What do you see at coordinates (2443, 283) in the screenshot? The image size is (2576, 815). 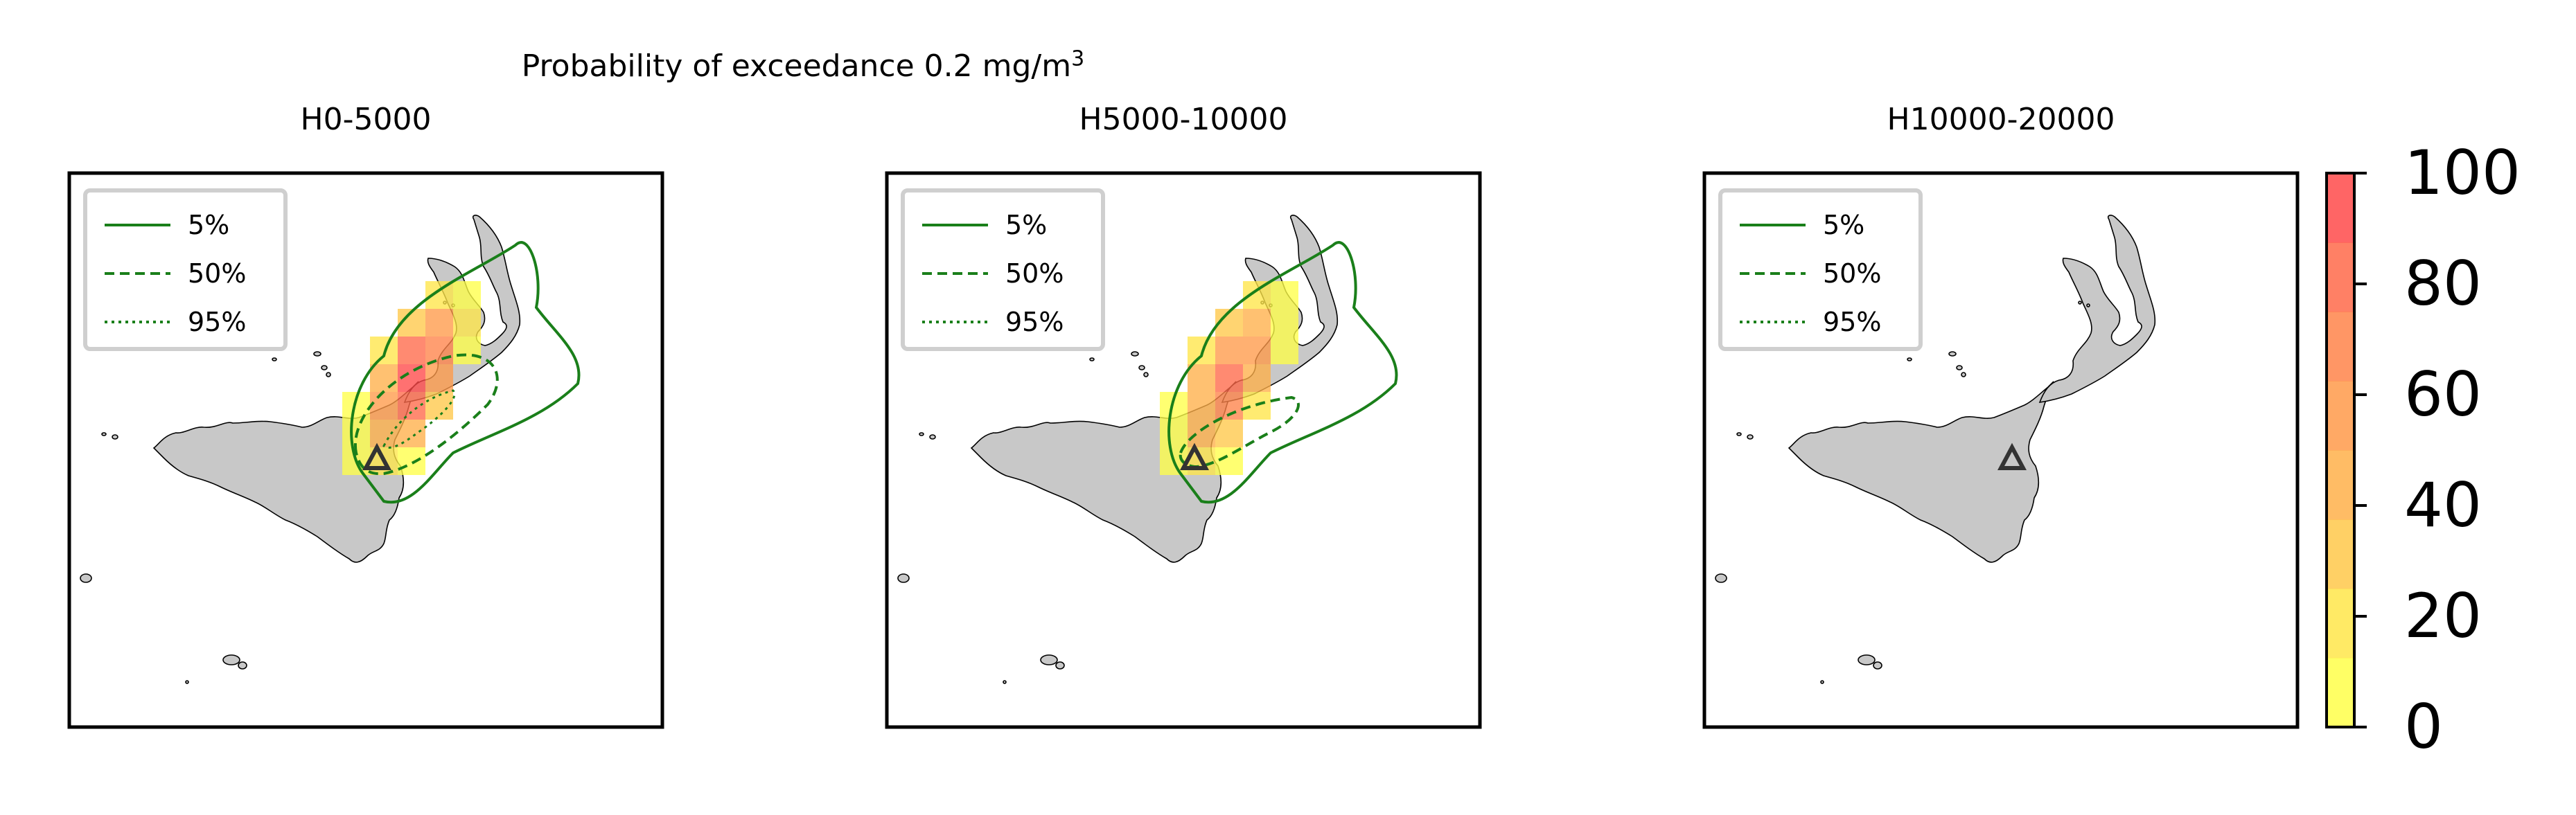 I see `colorbar-tick-label: 80` at bounding box center [2443, 283].